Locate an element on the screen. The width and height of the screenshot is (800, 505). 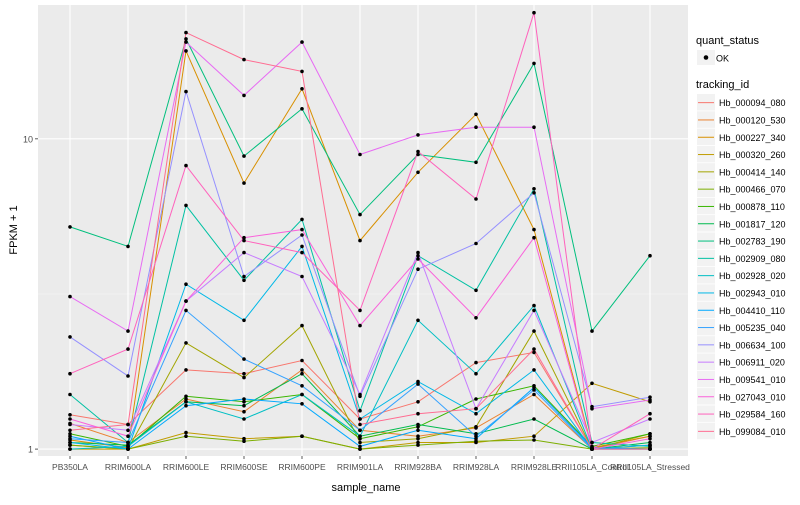
legend-label: Hb_029584_160 is located at coordinates (752, 415).